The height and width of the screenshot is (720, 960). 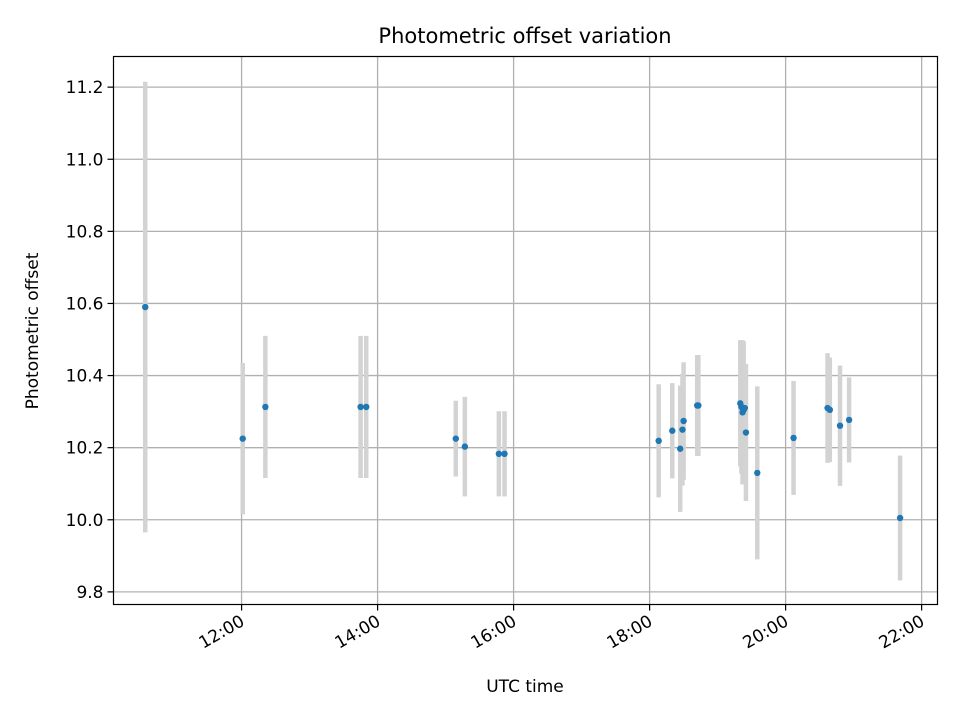 What do you see at coordinates (85, 377) in the screenshot?
I see `y-tick-label: 10.4` at bounding box center [85, 377].